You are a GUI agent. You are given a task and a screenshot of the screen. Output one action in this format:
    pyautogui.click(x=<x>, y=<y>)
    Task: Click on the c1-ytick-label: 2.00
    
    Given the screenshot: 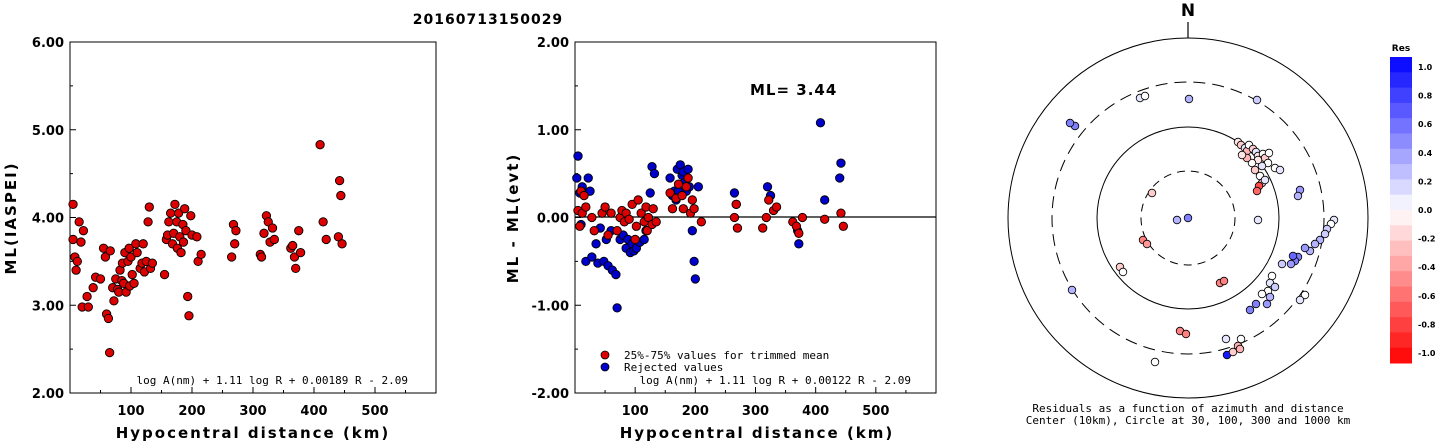 What is the action you would take?
    pyautogui.click(x=48, y=394)
    